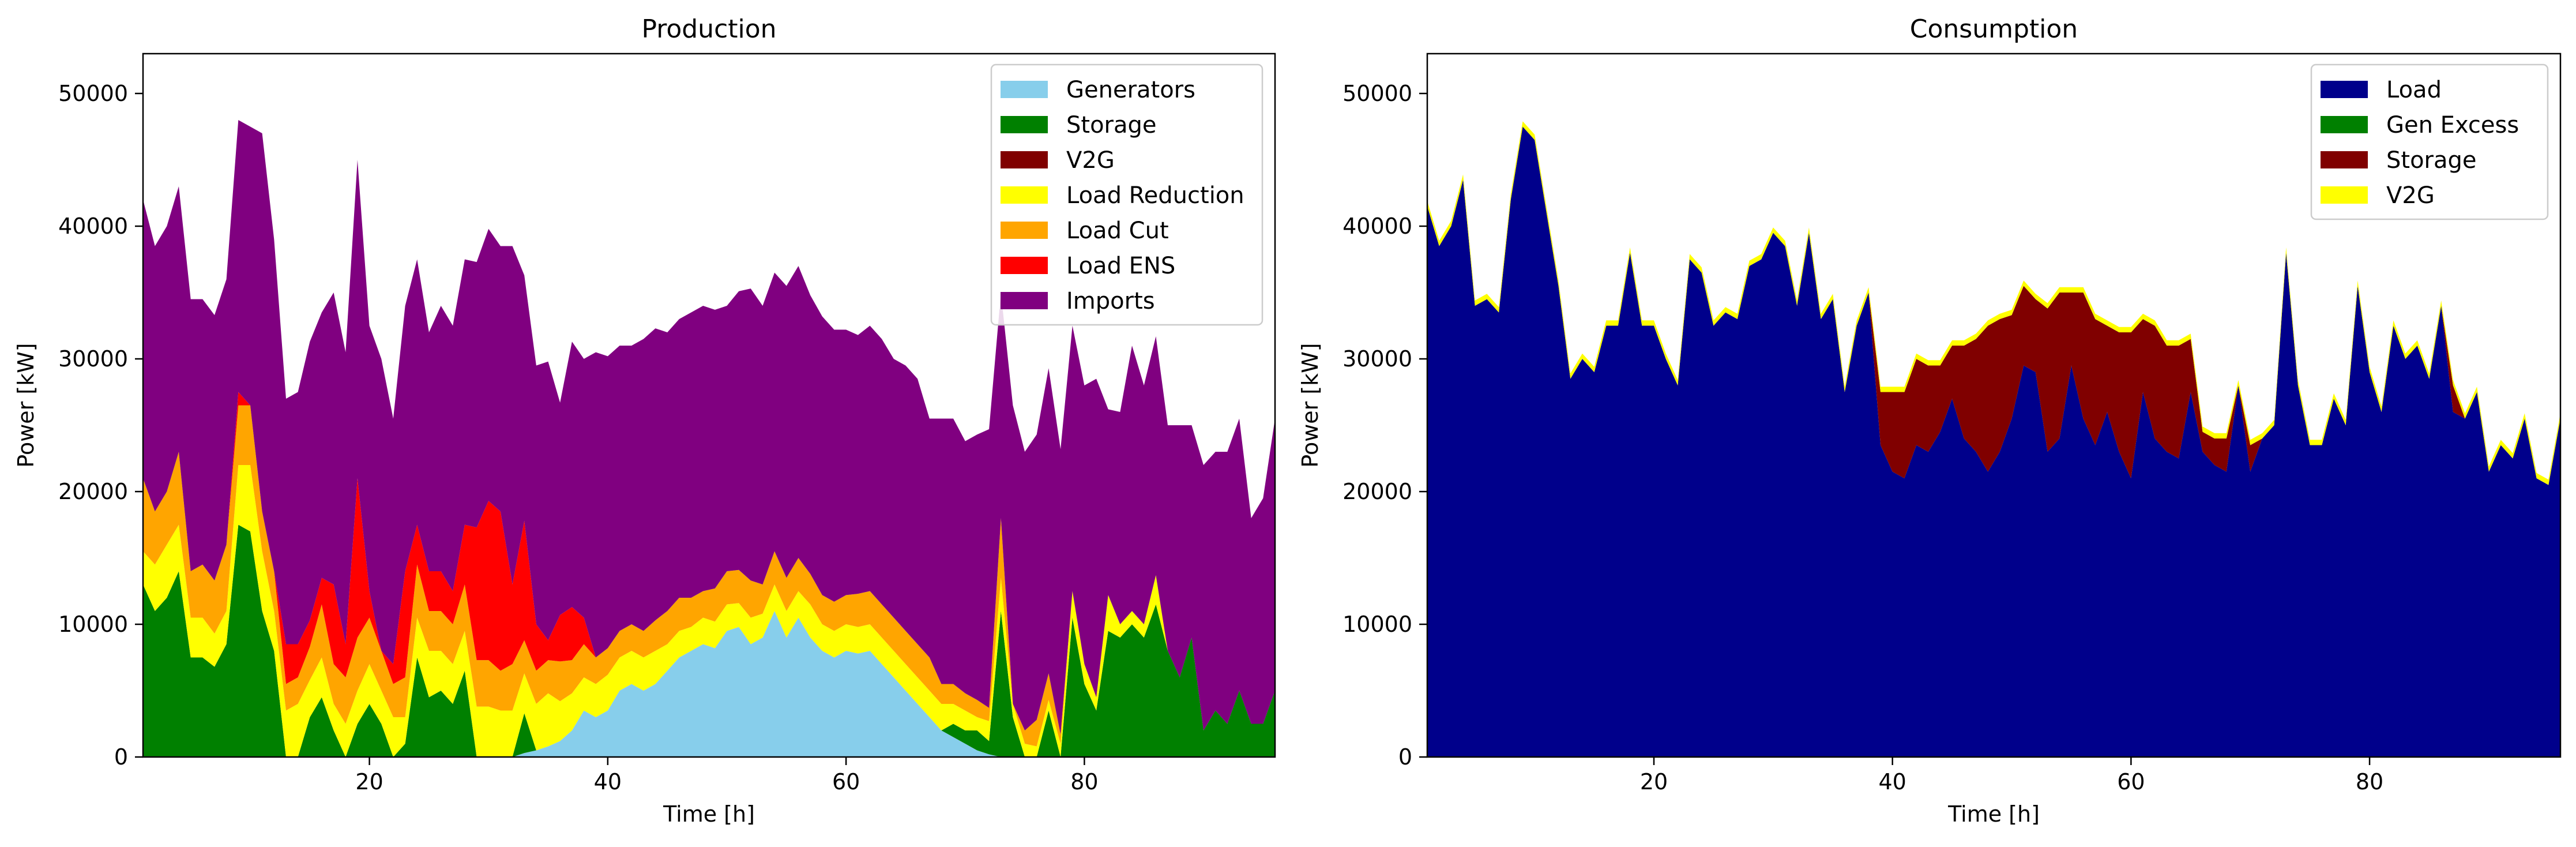 The width and height of the screenshot is (2576, 847). Describe the element at coordinates (1130, 90) in the screenshot. I see `legend-label-generators: Generators` at that location.